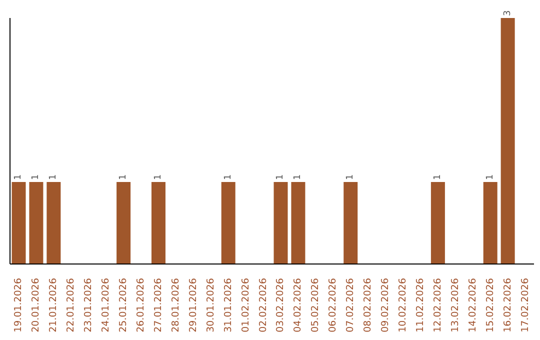 This screenshot has width=540, height=340. What do you see at coordinates (71, 305) in the screenshot?
I see `x-tick-label: 22.01.2026` at bounding box center [71, 305].